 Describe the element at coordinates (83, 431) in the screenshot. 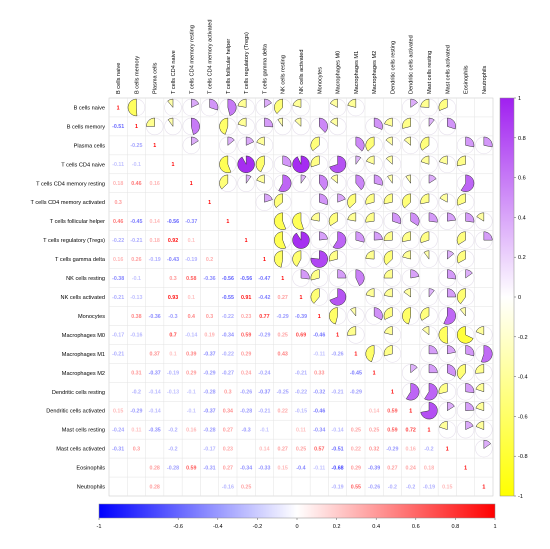

I see `row-label: Mast cells resting` at that location.